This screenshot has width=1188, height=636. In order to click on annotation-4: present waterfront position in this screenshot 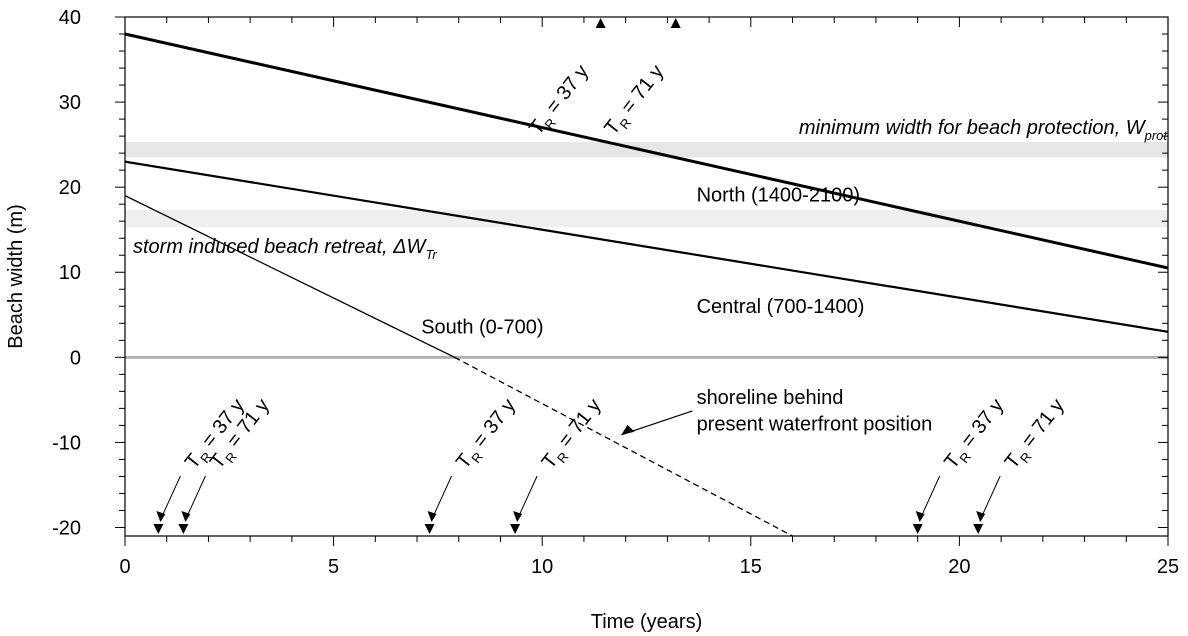, I will do `click(815, 424)`.